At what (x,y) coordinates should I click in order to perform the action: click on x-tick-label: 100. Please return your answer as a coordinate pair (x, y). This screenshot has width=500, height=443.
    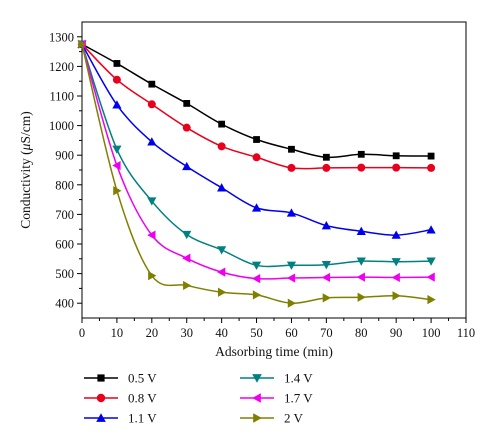
    Looking at the image, I should click on (431, 333).